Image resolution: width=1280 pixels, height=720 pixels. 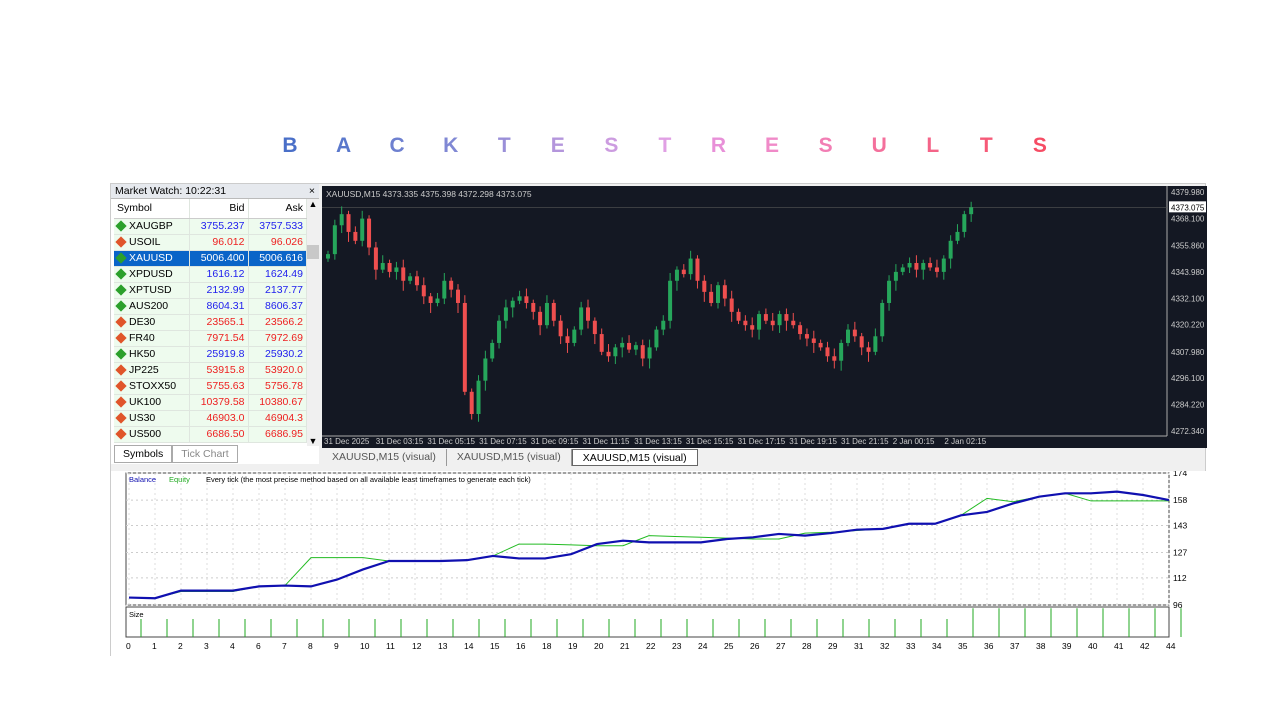 I want to click on title-letter: C, so click(x=397, y=145).